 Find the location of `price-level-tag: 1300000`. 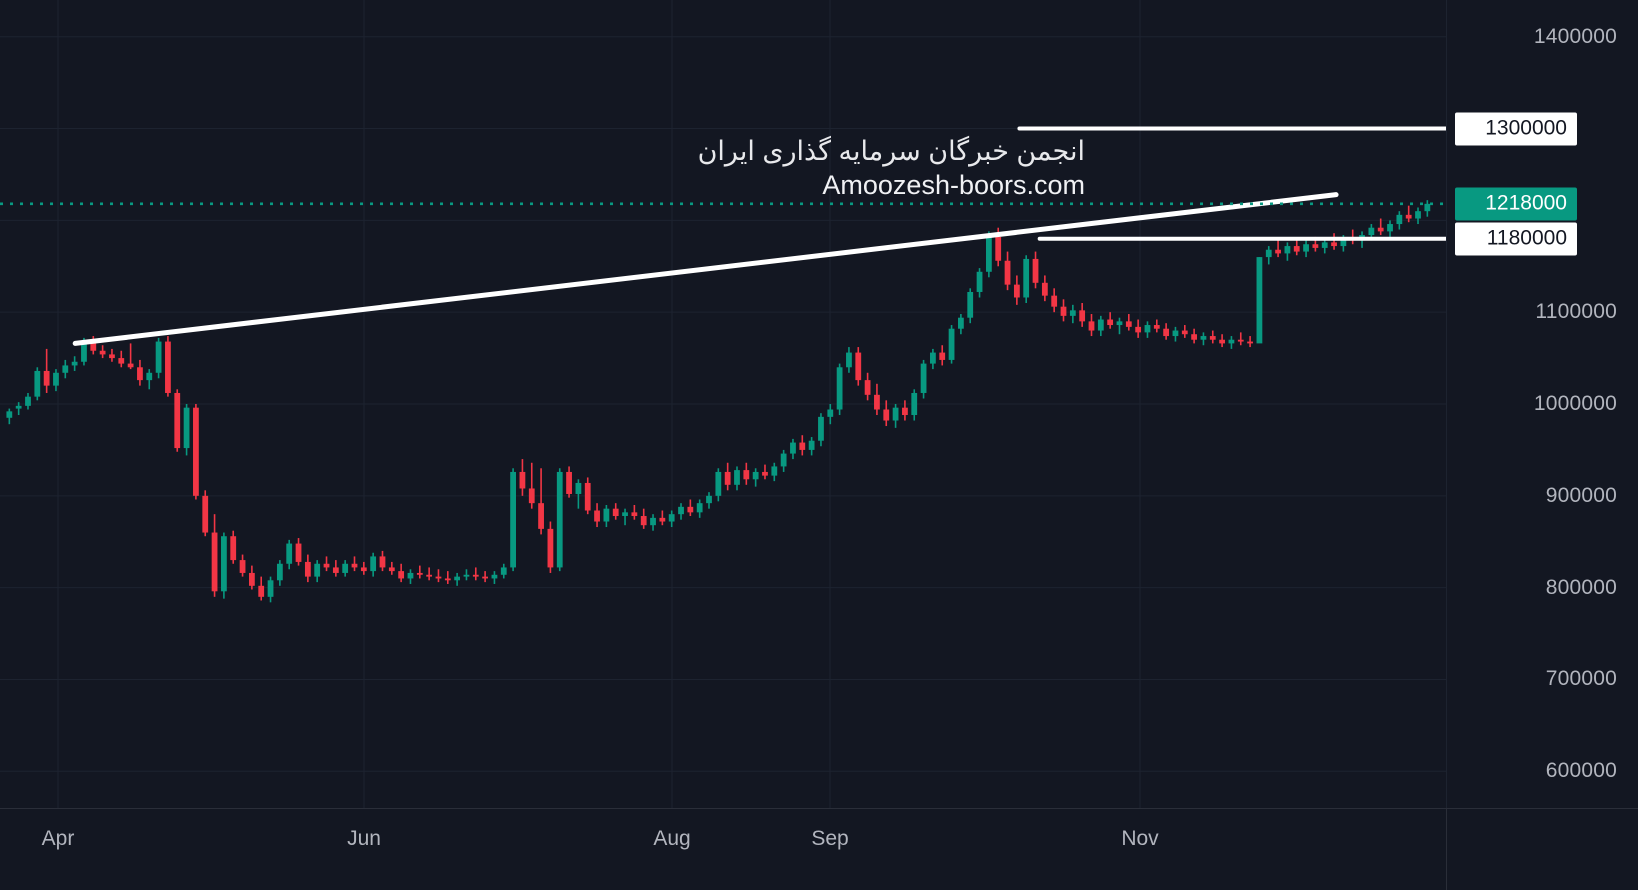

price-level-tag: 1300000 is located at coordinates (1516, 129).